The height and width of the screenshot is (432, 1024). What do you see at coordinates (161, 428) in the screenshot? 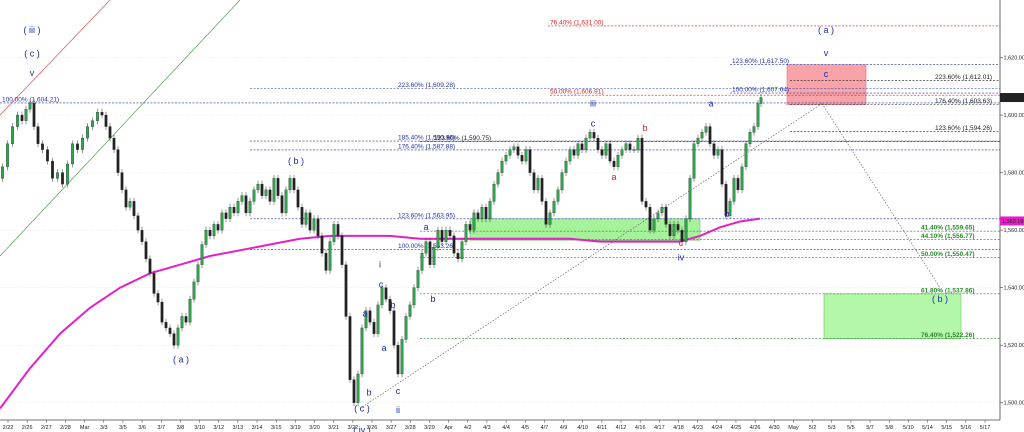
I see `x-tick-label: 3/7` at bounding box center [161, 428].